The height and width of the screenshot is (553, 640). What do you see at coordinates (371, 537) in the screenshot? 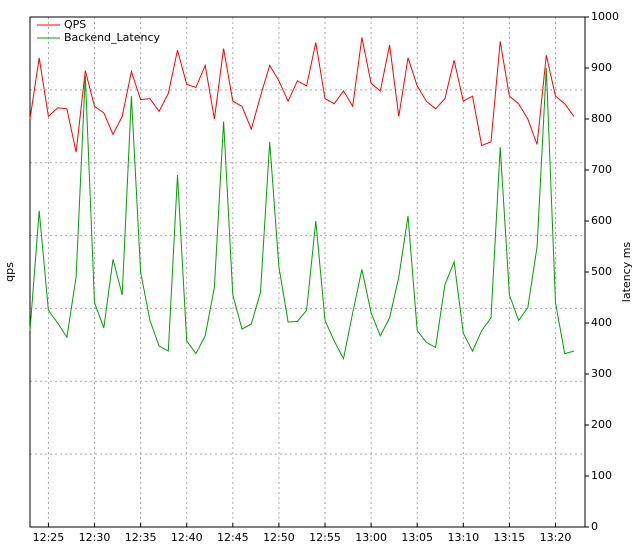
I see `x-tick-label: 13:00` at bounding box center [371, 537].